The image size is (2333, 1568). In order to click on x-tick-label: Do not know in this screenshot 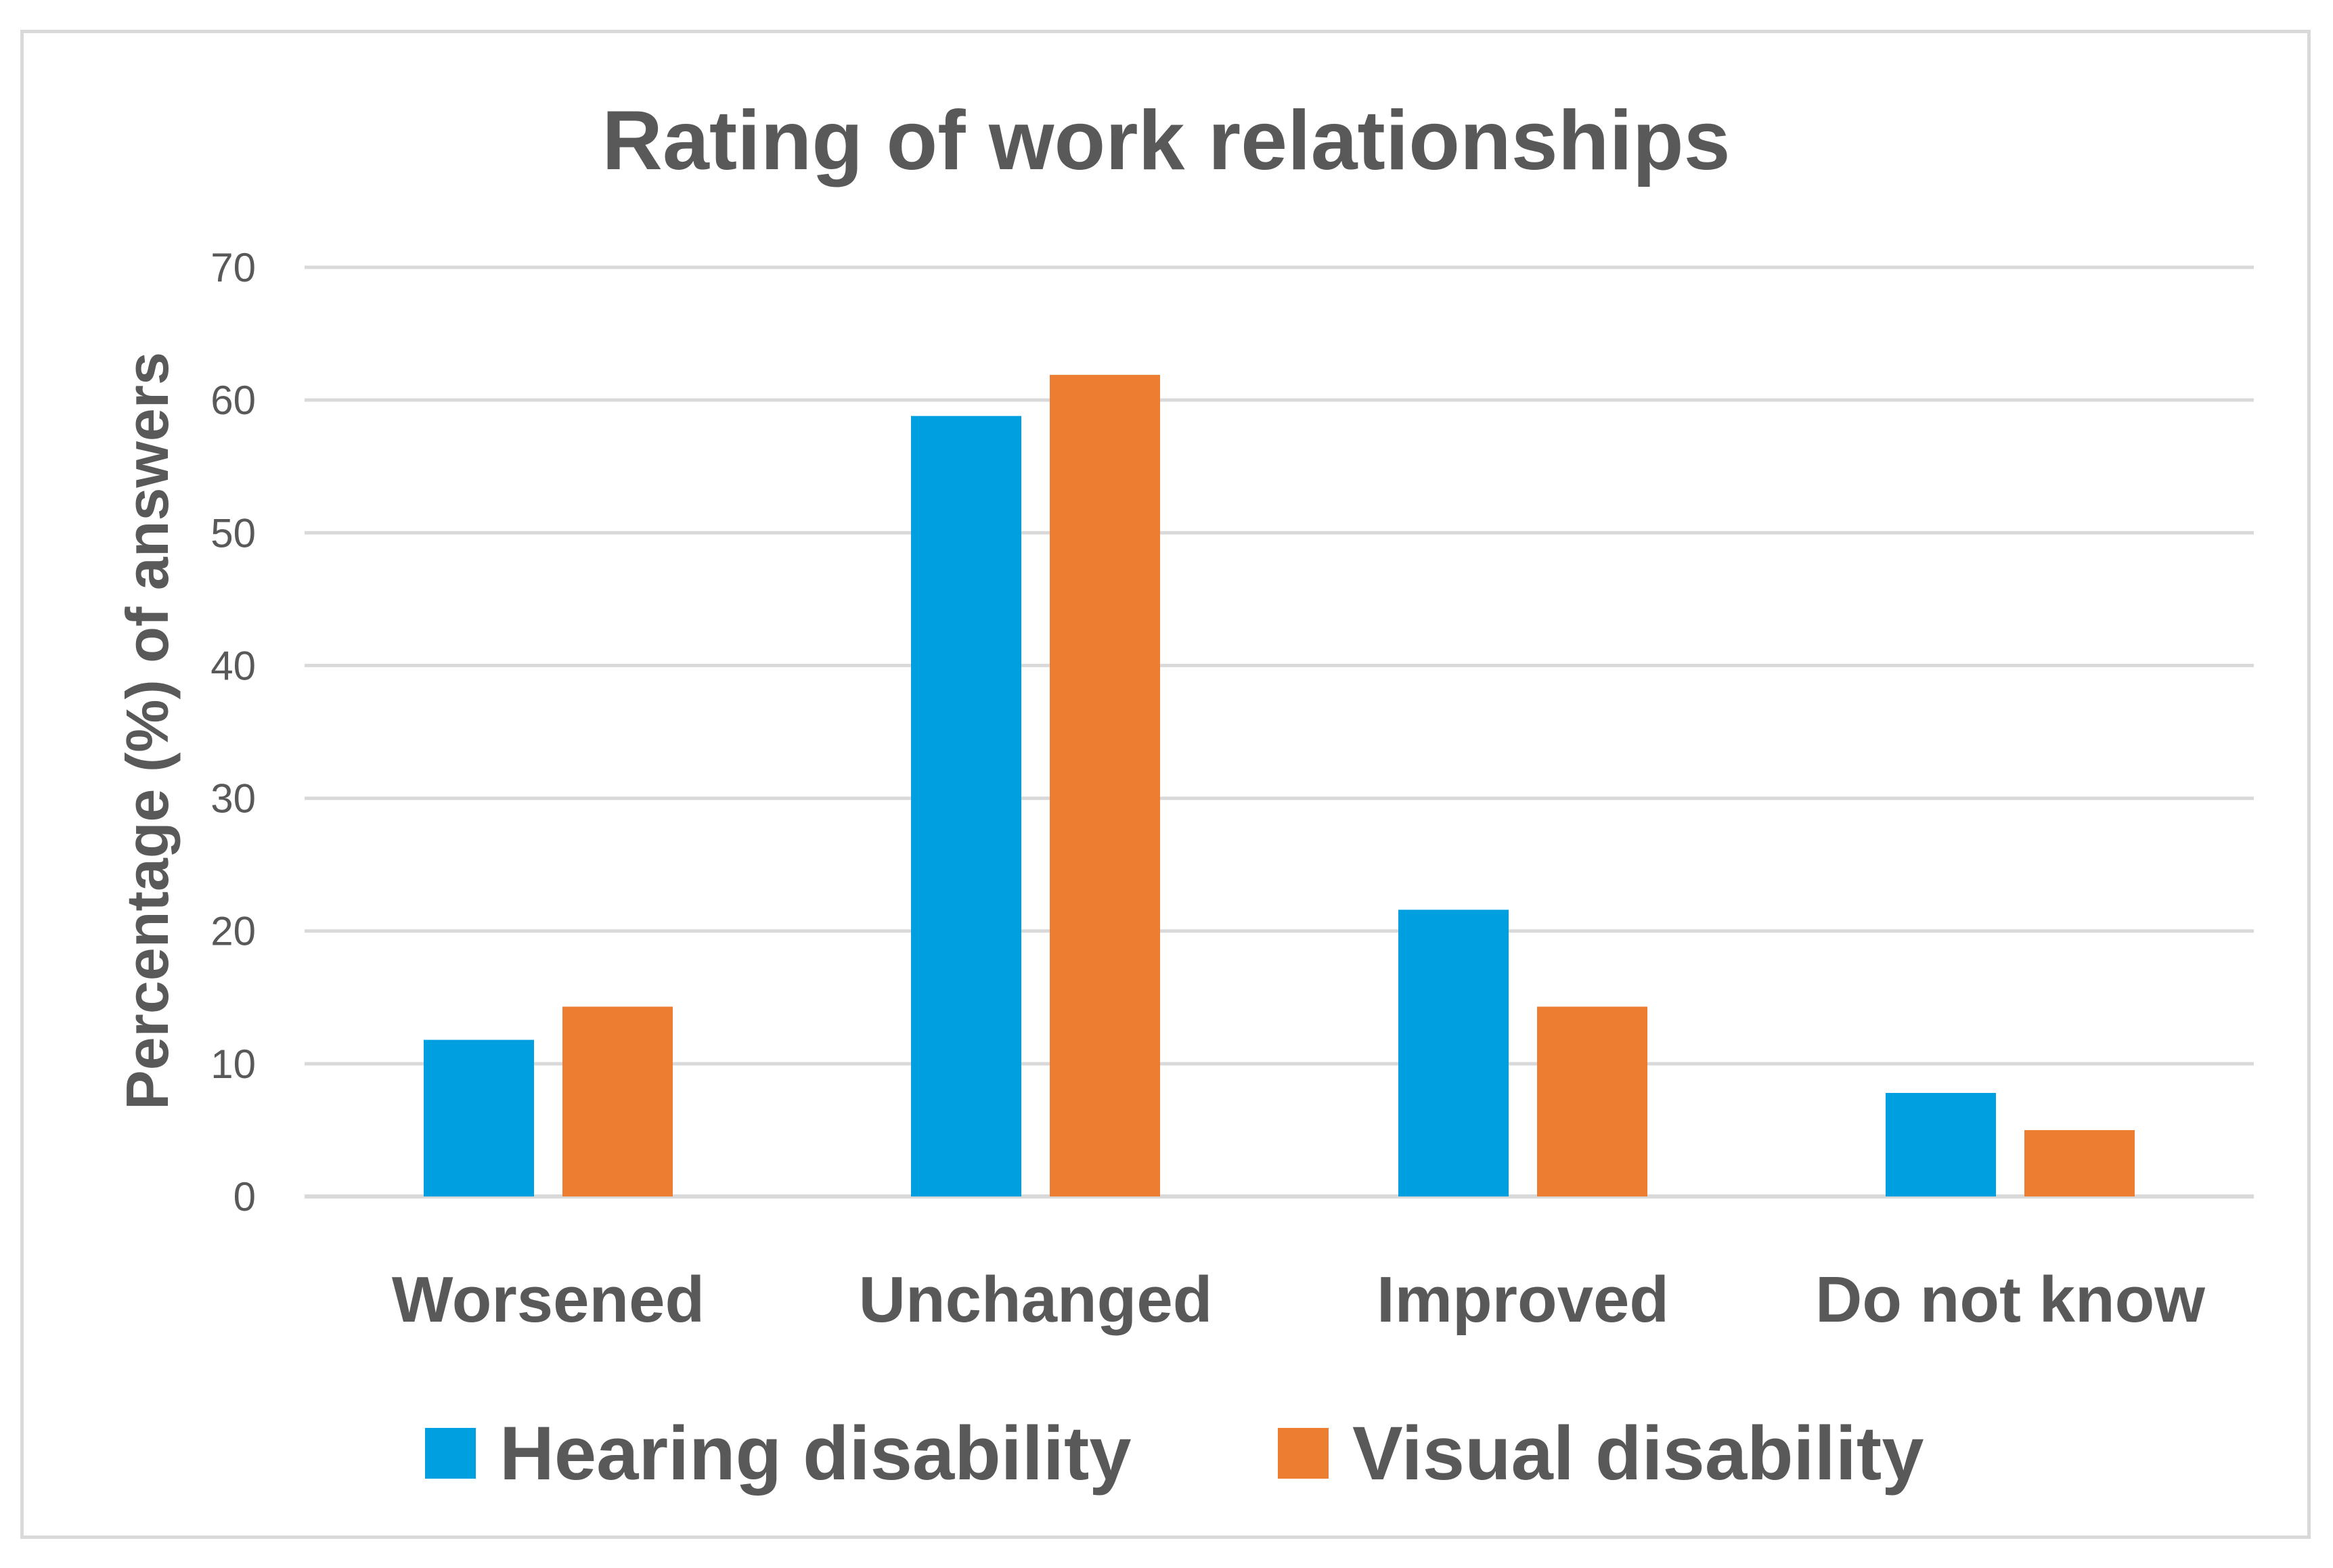, I will do `click(2010, 1299)`.